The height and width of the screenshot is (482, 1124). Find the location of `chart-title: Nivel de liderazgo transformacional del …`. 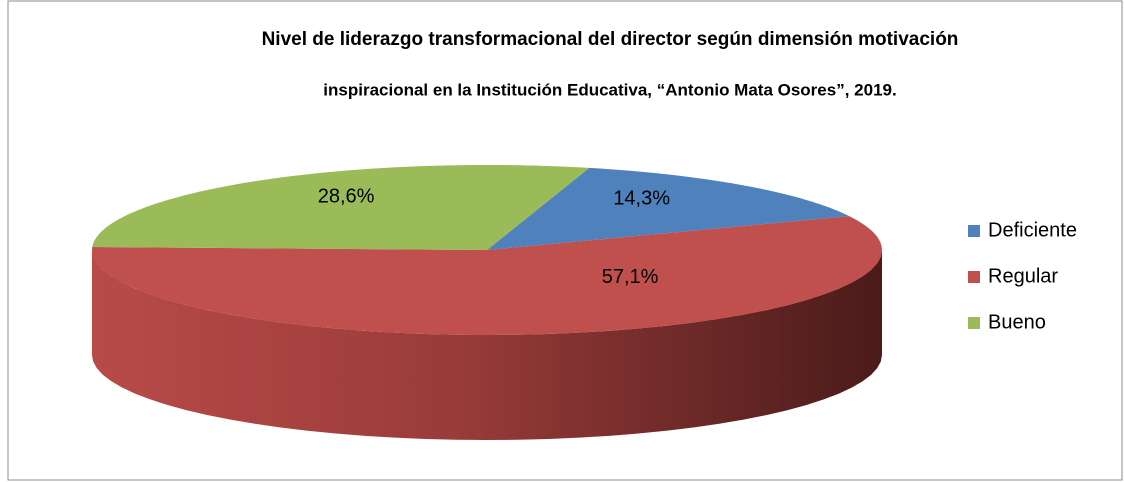

chart-title: Nivel de liderazgo transformacional del … is located at coordinates (610, 39).